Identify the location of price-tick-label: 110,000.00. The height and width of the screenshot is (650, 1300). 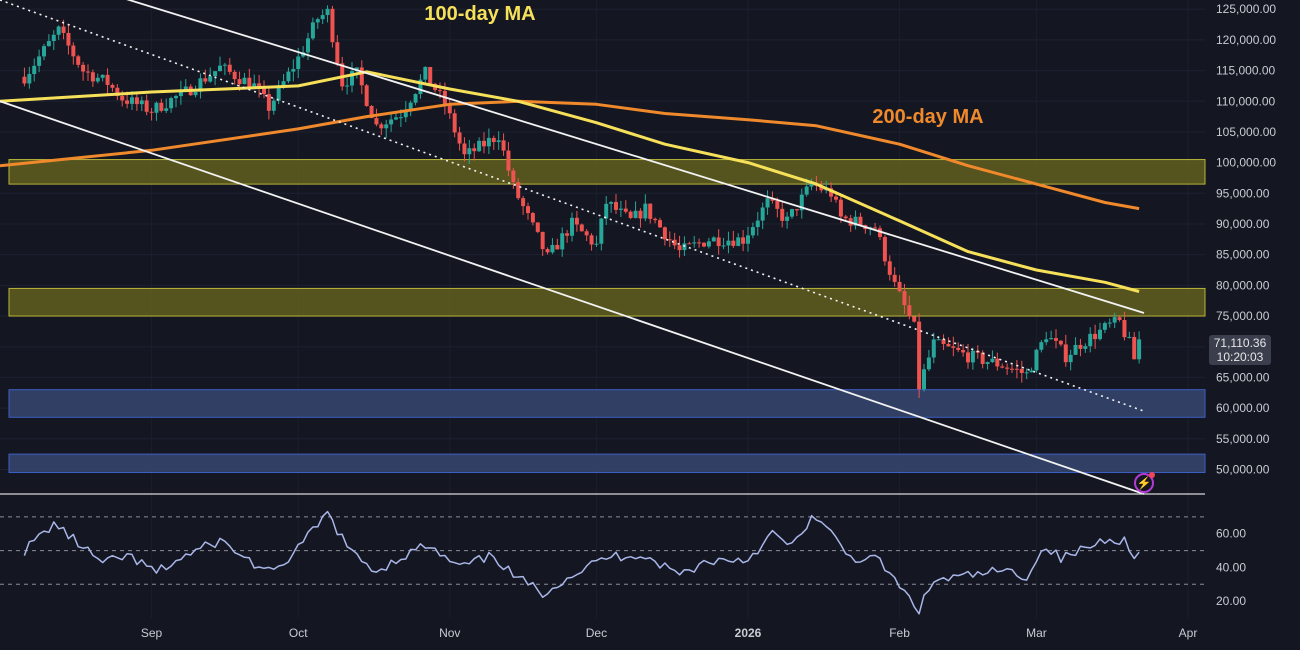
(1245, 101).